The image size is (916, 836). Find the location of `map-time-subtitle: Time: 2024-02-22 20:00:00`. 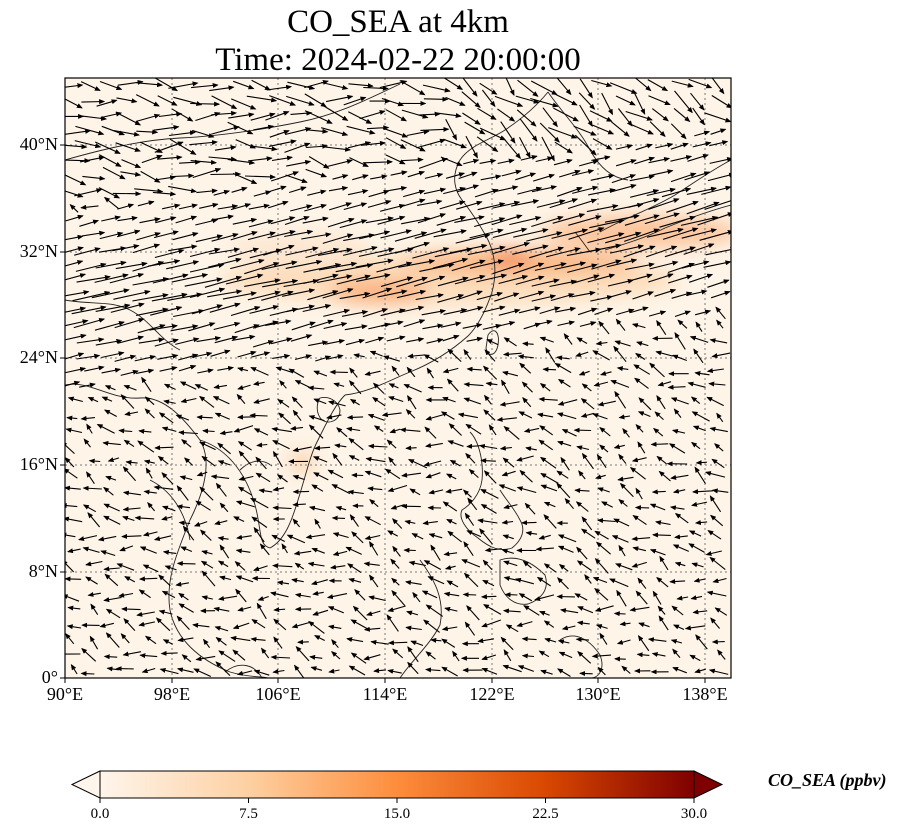

map-time-subtitle: Time: 2024-02-22 20:00:00 is located at coordinates (398, 60).